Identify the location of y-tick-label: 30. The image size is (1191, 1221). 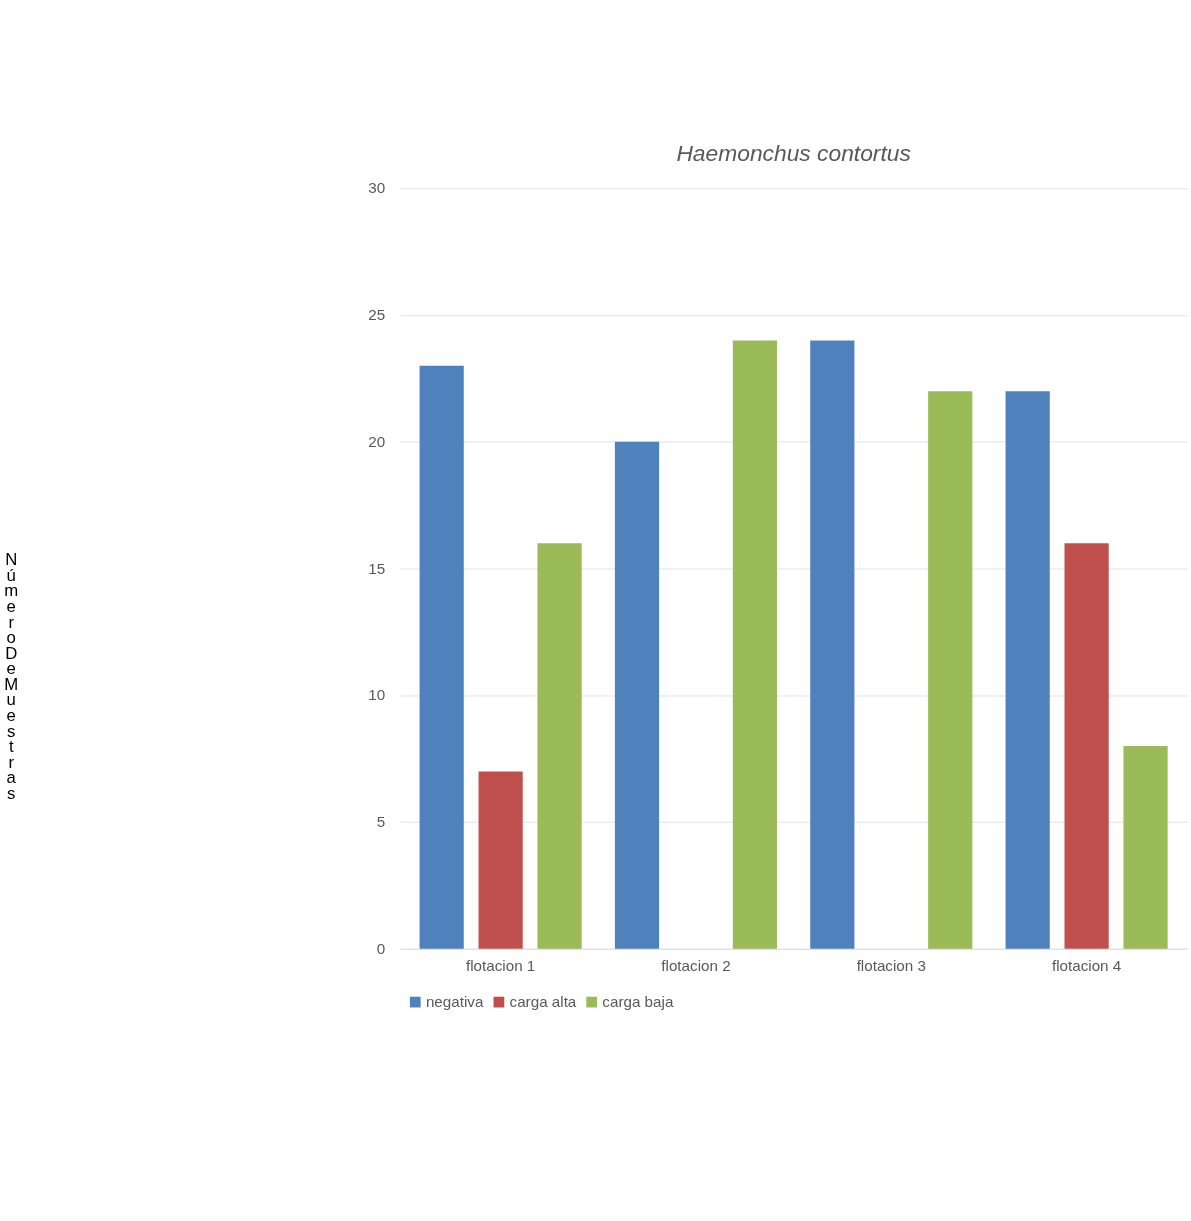
(377, 188).